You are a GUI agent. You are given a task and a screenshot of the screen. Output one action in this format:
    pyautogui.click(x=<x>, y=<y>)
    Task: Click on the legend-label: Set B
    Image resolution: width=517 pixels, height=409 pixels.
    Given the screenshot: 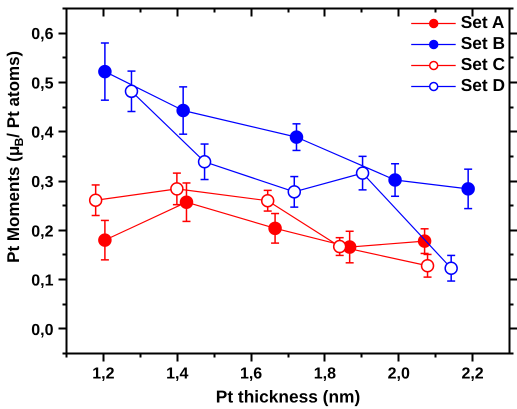 What is the action you would take?
    pyautogui.click(x=482, y=43)
    